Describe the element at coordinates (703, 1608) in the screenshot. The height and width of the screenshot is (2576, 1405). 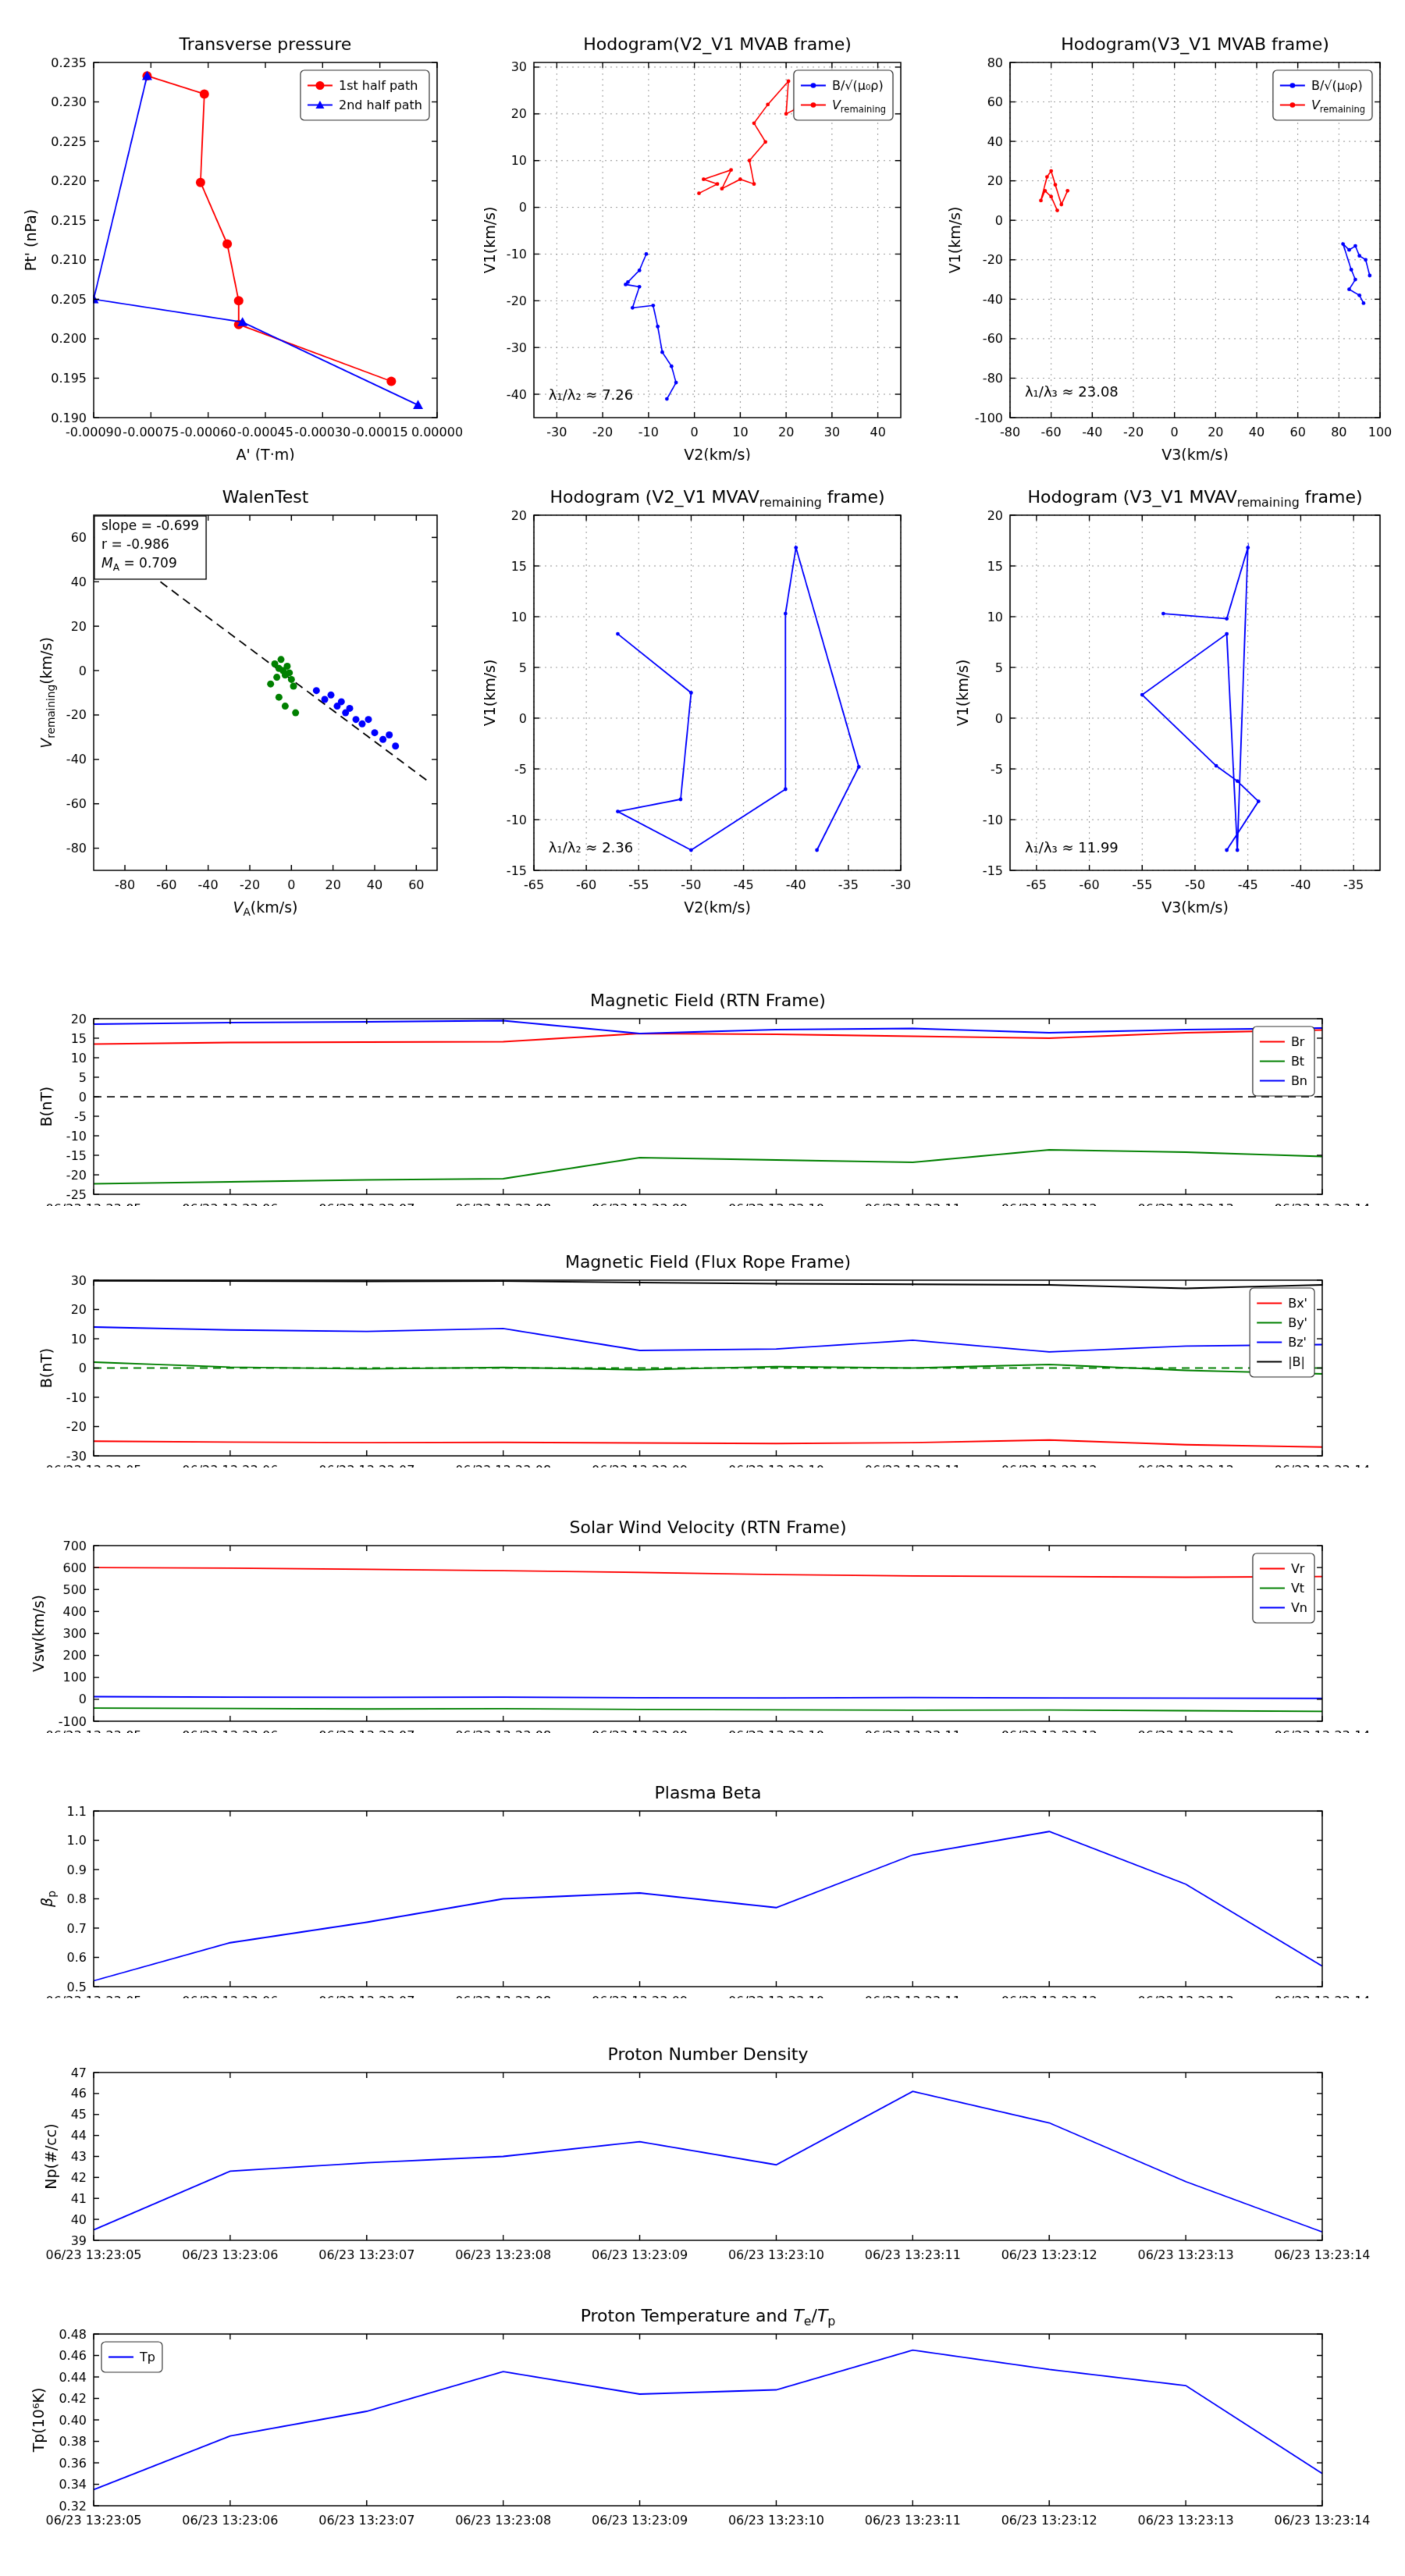
I see `plot-solar-wind-velocity` at that location.